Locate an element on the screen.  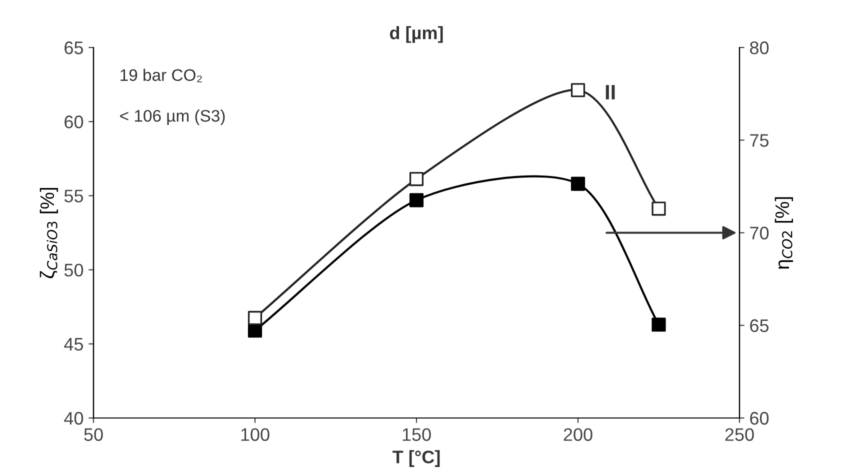
x-tick-label: 100 is located at coordinates (255, 434).